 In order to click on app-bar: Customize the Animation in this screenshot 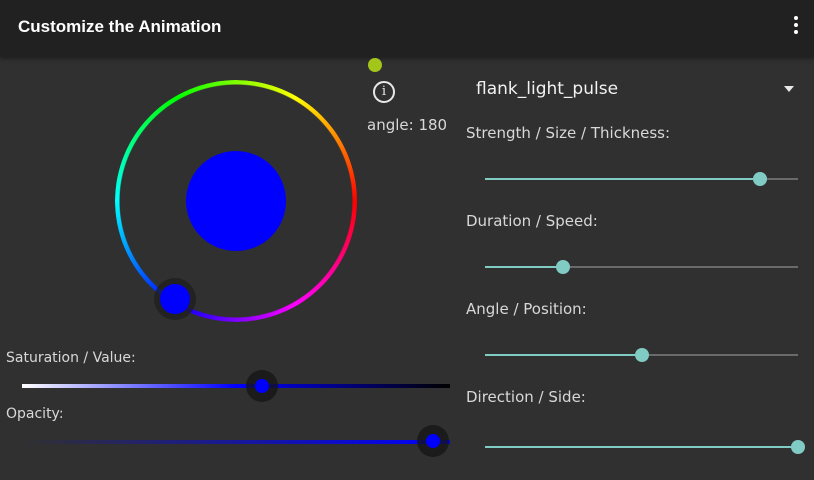, I will do `click(407, 28)`.